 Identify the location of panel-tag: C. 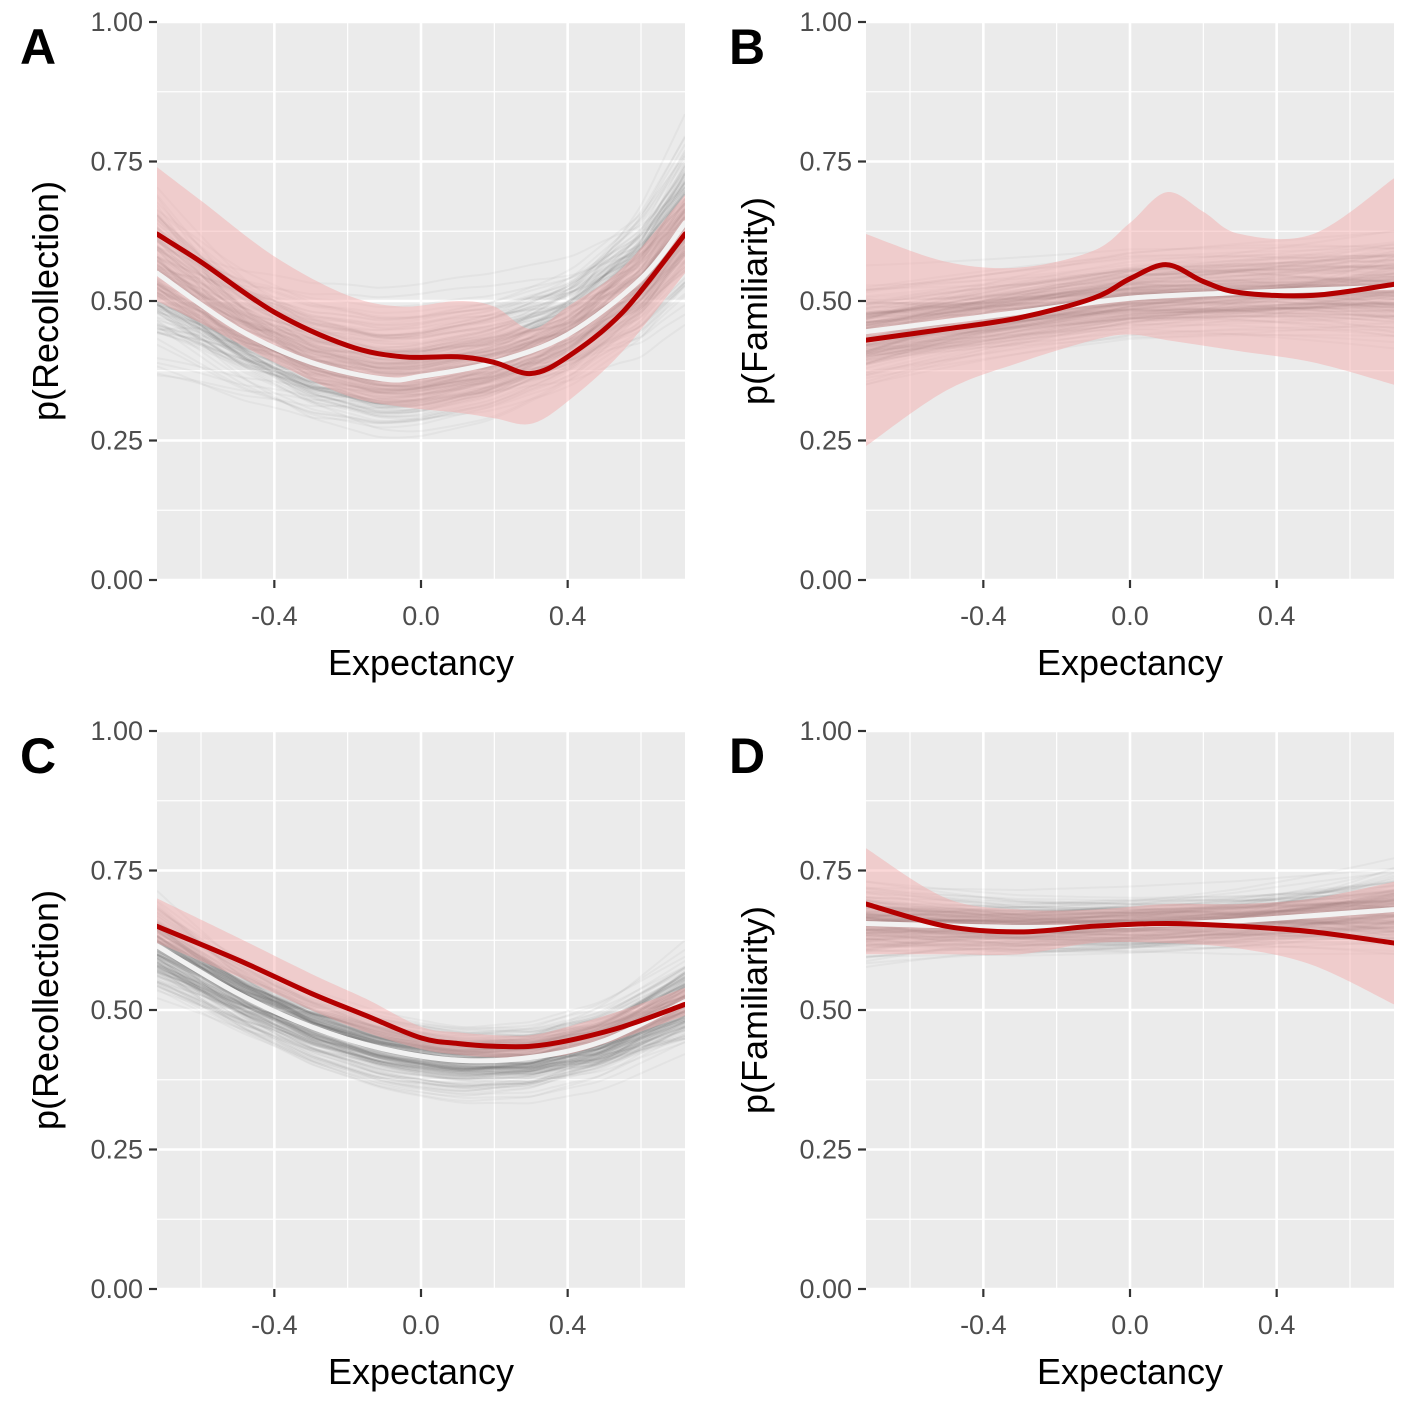
(38, 756).